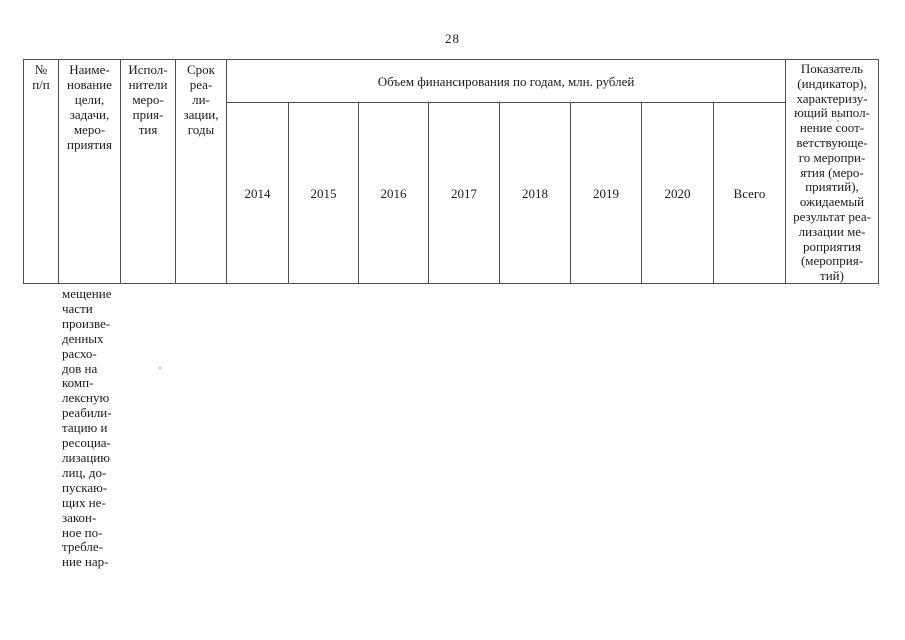 The width and height of the screenshot is (905, 640). I want to click on column-header-executors: Испол- нители меро- прия- тия, so click(148, 171).